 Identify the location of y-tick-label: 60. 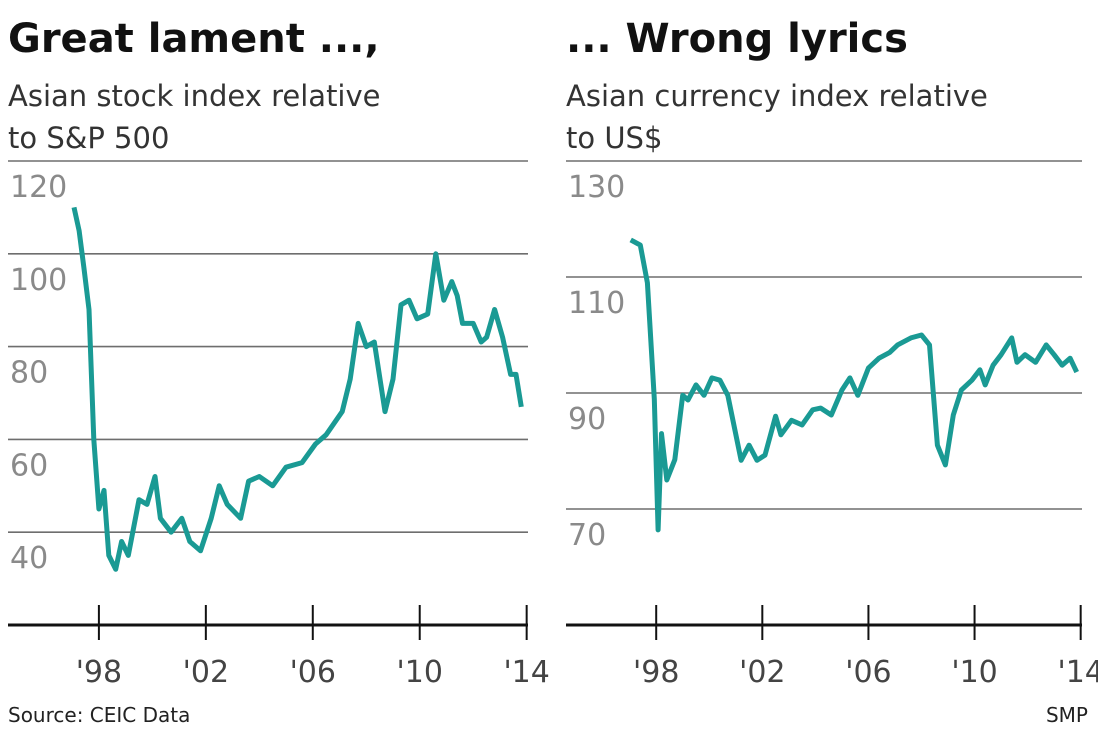
(29, 465).